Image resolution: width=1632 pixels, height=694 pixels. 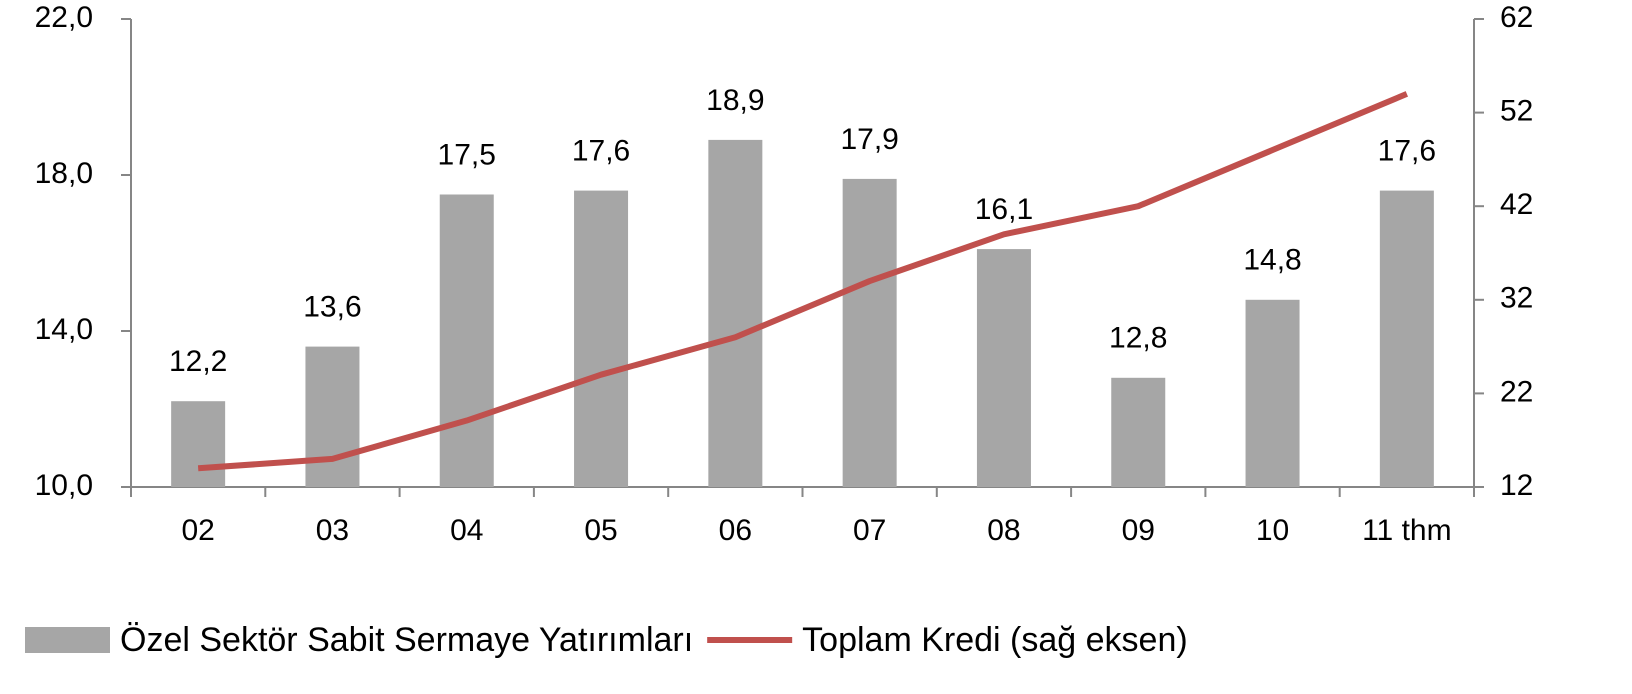 What do you see at coordinates (995, 640) in the screenshot?
I see `legend-label: Toplam Kredi (sağ eksen)` at bounding box center [995, 640].